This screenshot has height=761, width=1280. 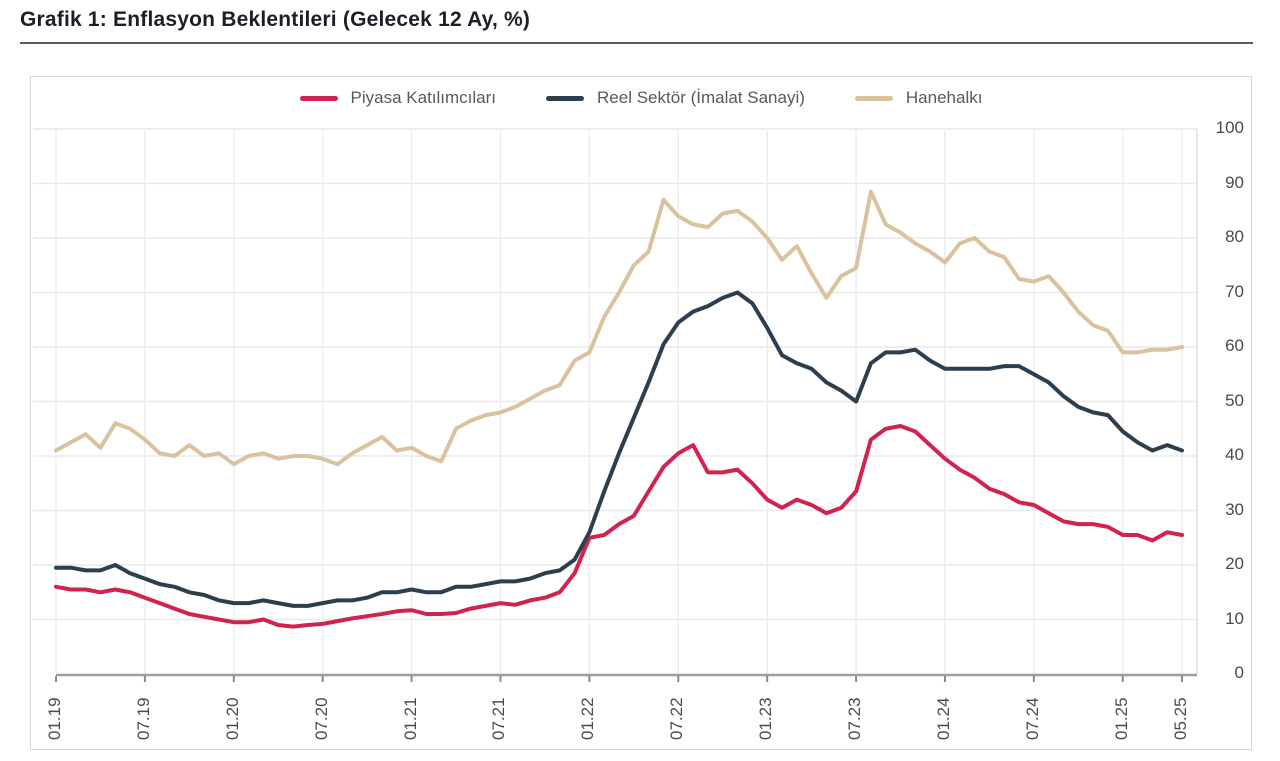 I want to click on y-axis-label: 30, so click(x=1234, y=509).